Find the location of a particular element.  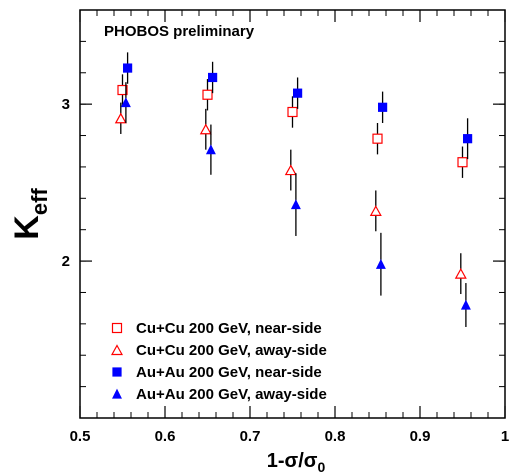

legend-item: Cu+Cu 200 GeV, away-side is located at coordinates (218, 350).